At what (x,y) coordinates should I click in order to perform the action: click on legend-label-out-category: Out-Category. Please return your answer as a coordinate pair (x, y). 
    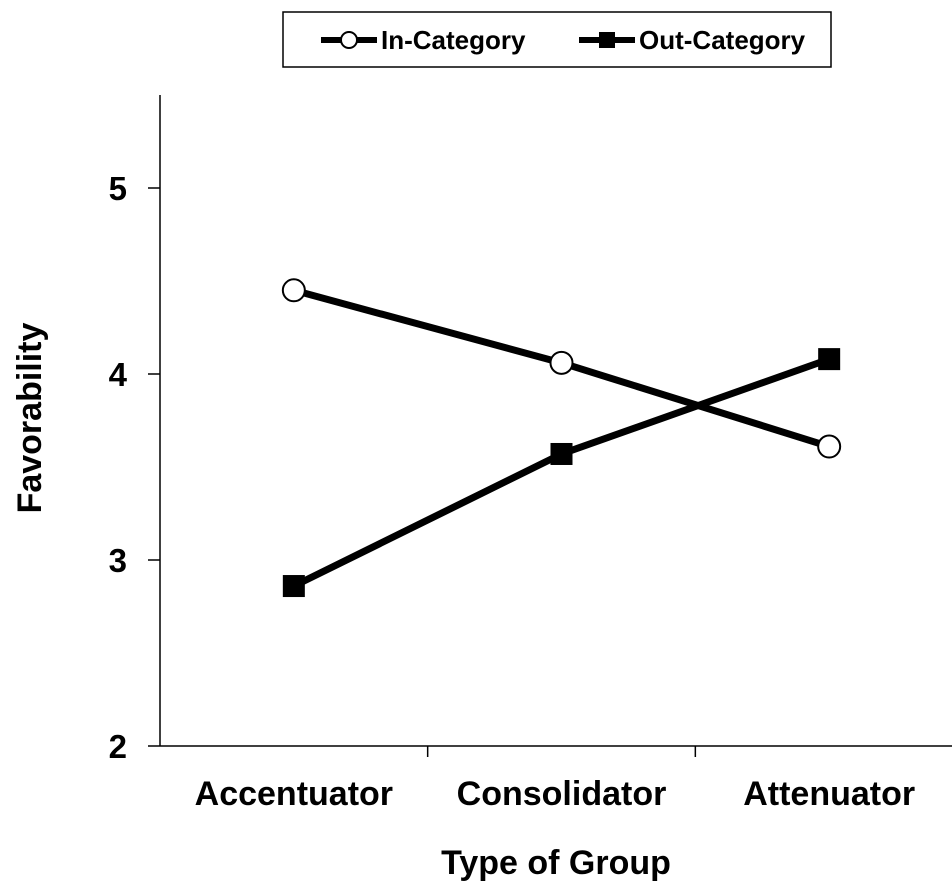
    Looking at the image, I should click on (722, 40).